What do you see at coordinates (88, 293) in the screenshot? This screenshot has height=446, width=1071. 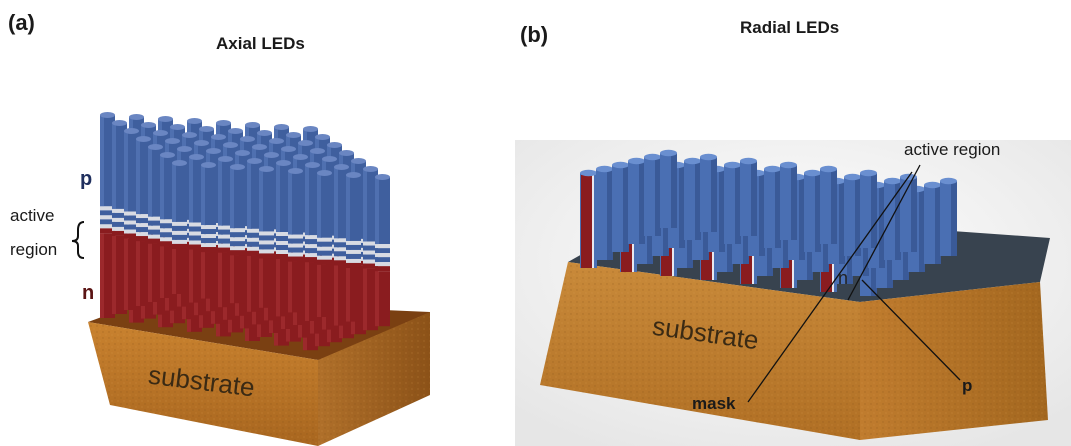 I see `panel-a-label-n: n` at bounding box center [88, 293].